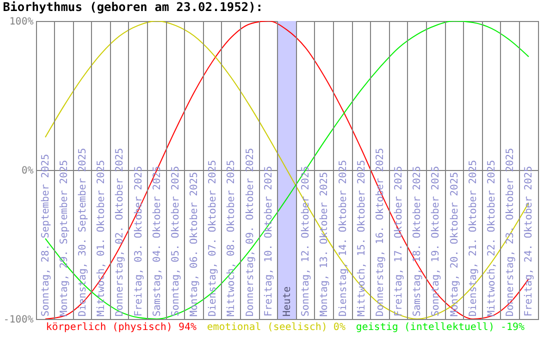  Describe the element at coordinates (492, 238) in the screenshot. I see `x-tick-label: Mittwoch, 22. Oktober 2025` at that location.